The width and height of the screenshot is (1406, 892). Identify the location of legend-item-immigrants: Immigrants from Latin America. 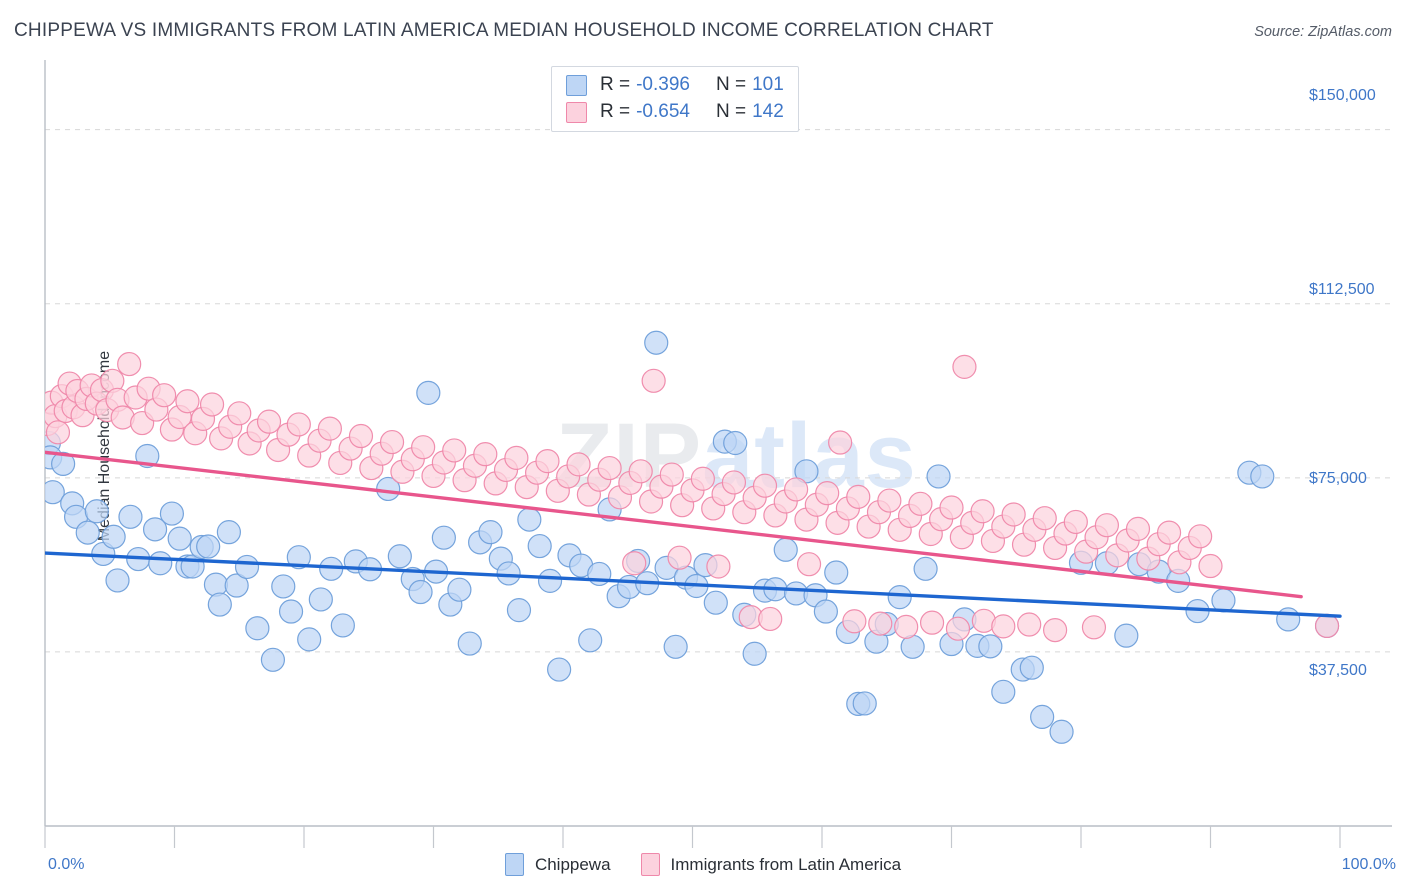
(770, 864).